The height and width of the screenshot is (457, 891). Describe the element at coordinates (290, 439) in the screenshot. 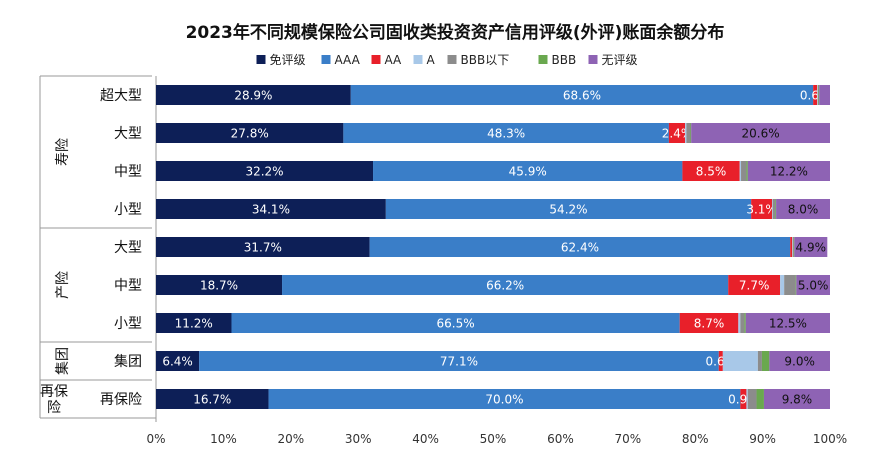

I see `x-tick-label: 20%` at that location.